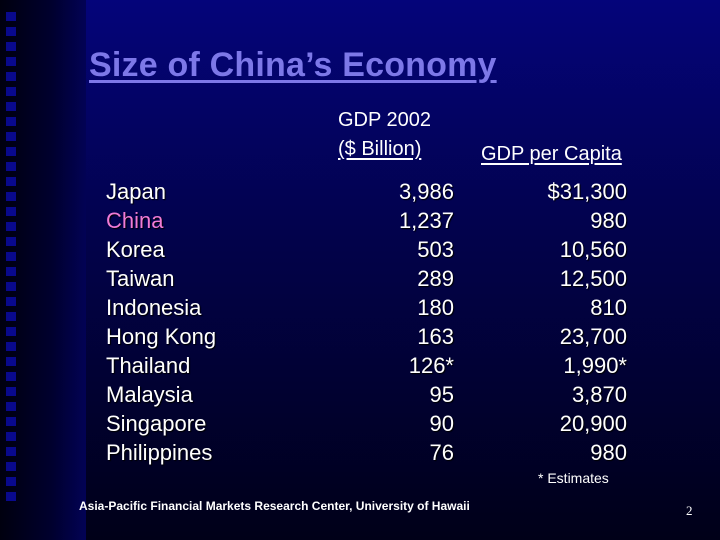  What do you see at coordinates (135, 220) in the screenshot?
I see `country-cell: China` at bounding box center [135, 220].